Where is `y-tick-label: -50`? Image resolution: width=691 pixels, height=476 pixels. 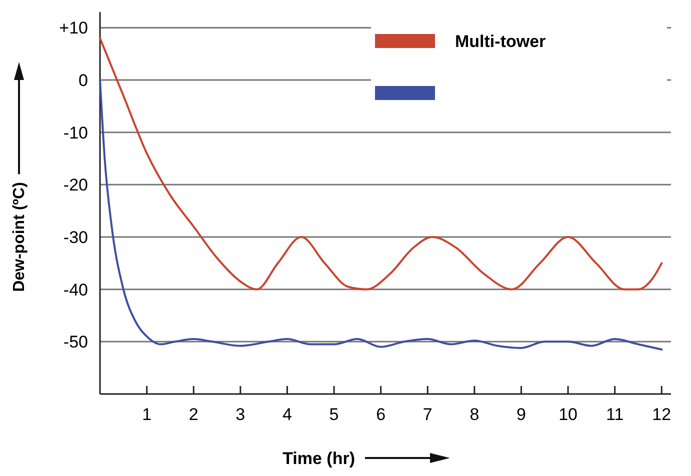
y-tick-label: -50 is located at coordinates (75, 342).